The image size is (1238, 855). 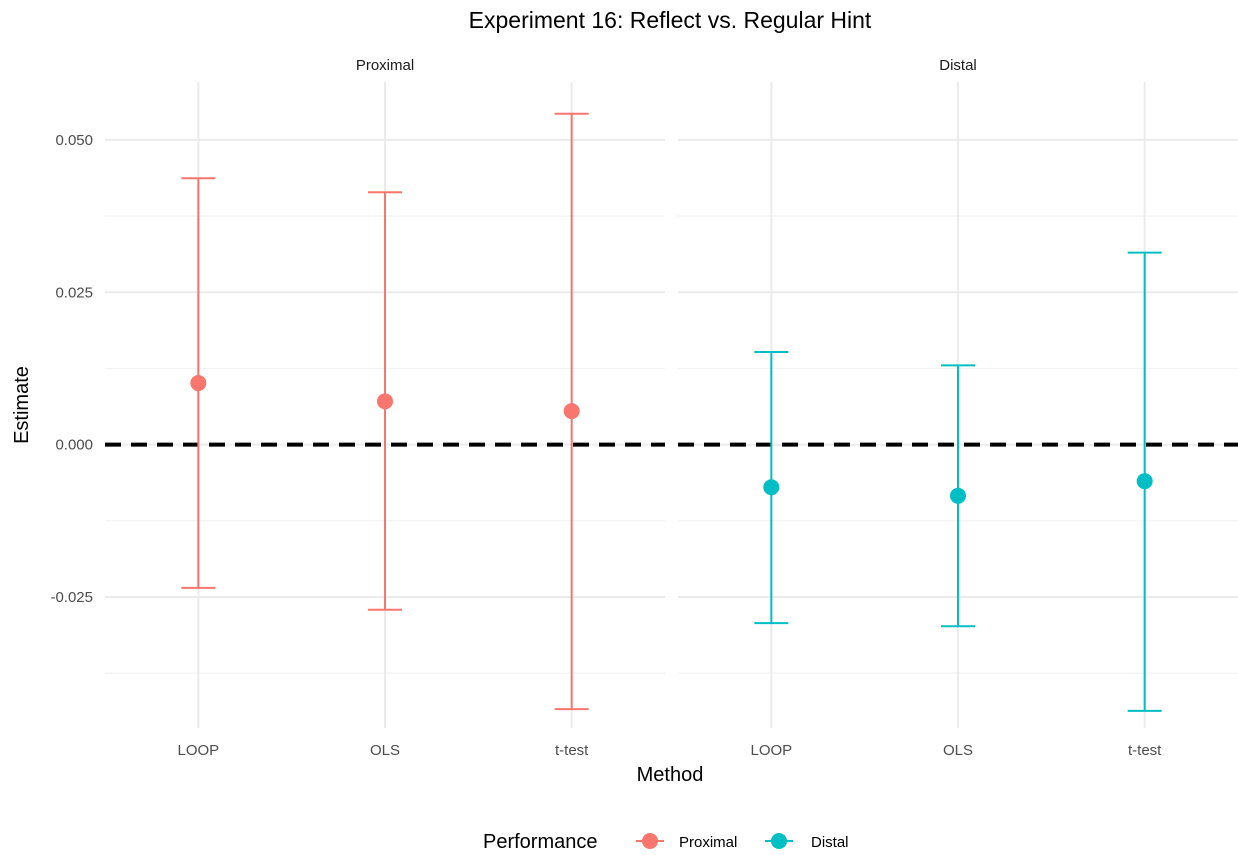 I want to click on y-tick-label: -0.025, so click(x=71, y=597).